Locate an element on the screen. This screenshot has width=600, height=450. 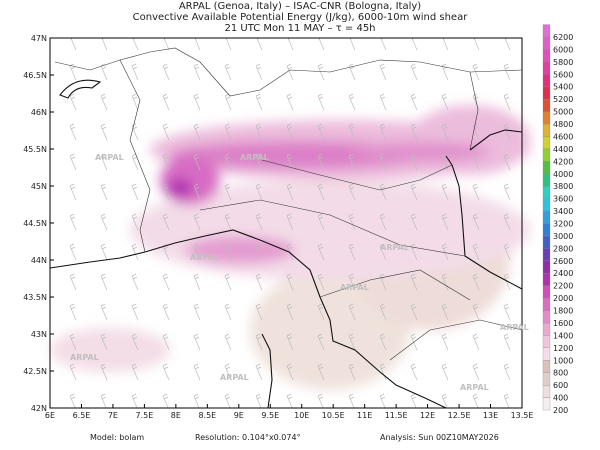
colorbar-label: 3000 is located at coordinates (563, 236).